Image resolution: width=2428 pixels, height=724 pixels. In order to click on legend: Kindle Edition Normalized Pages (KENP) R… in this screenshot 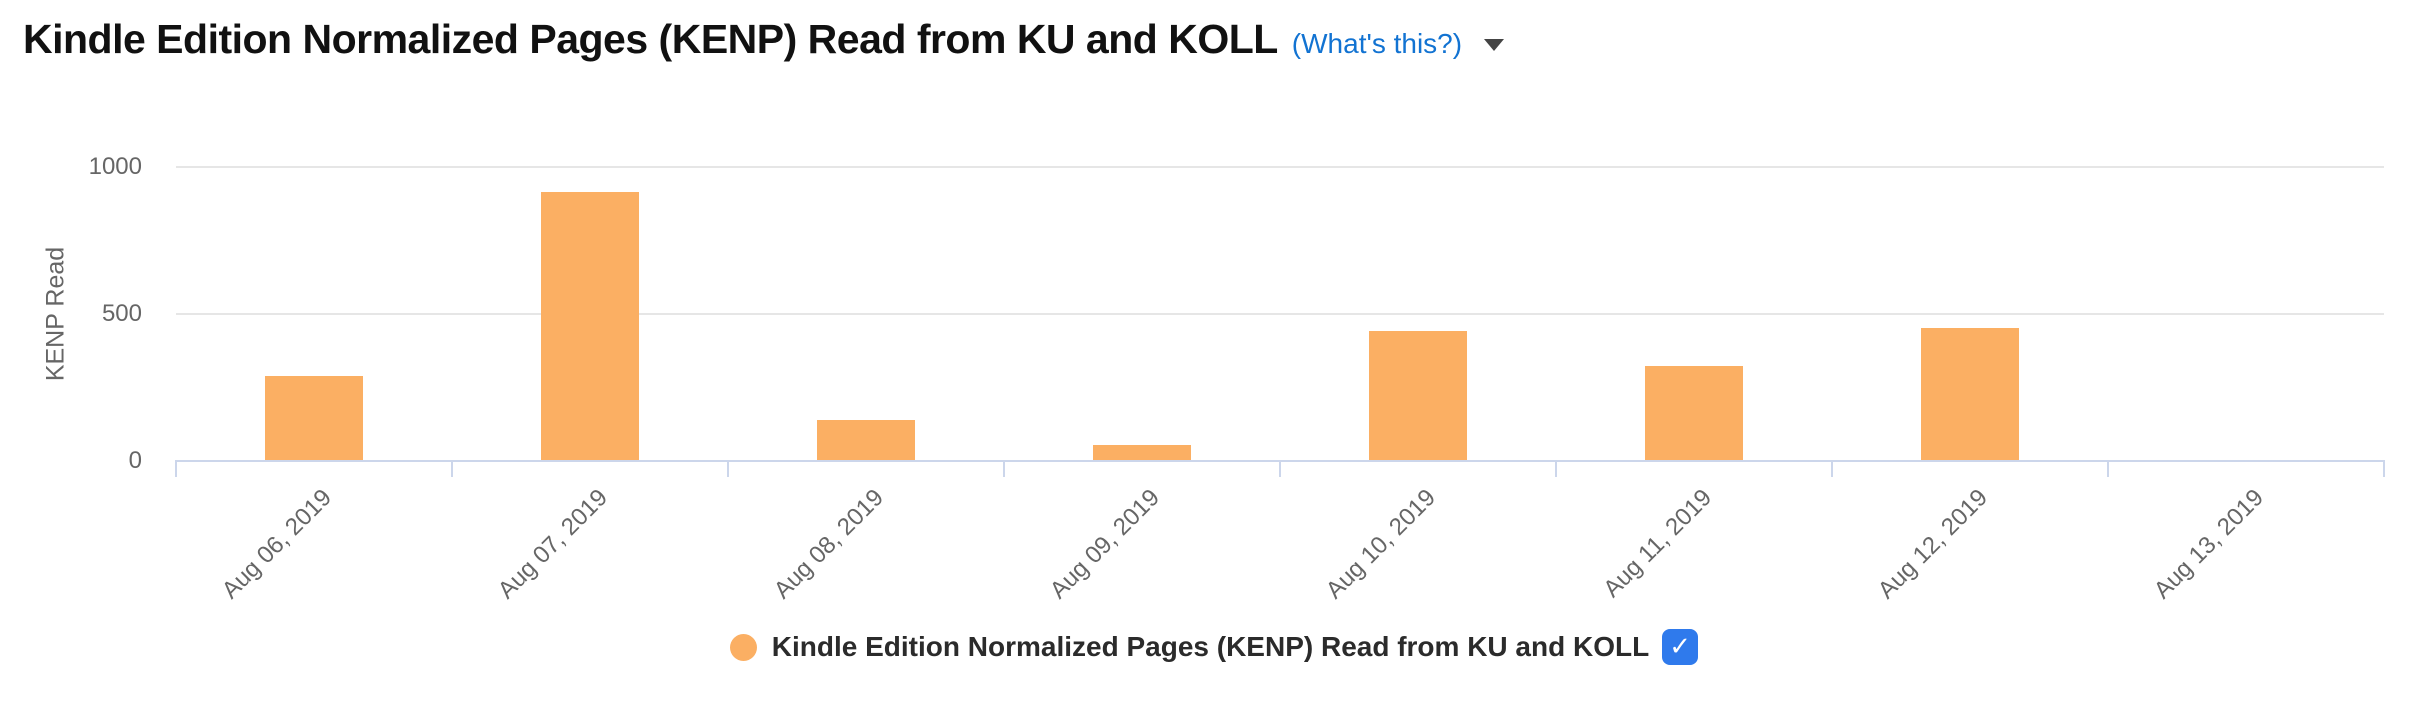, I will do `click(1214, 647)`.